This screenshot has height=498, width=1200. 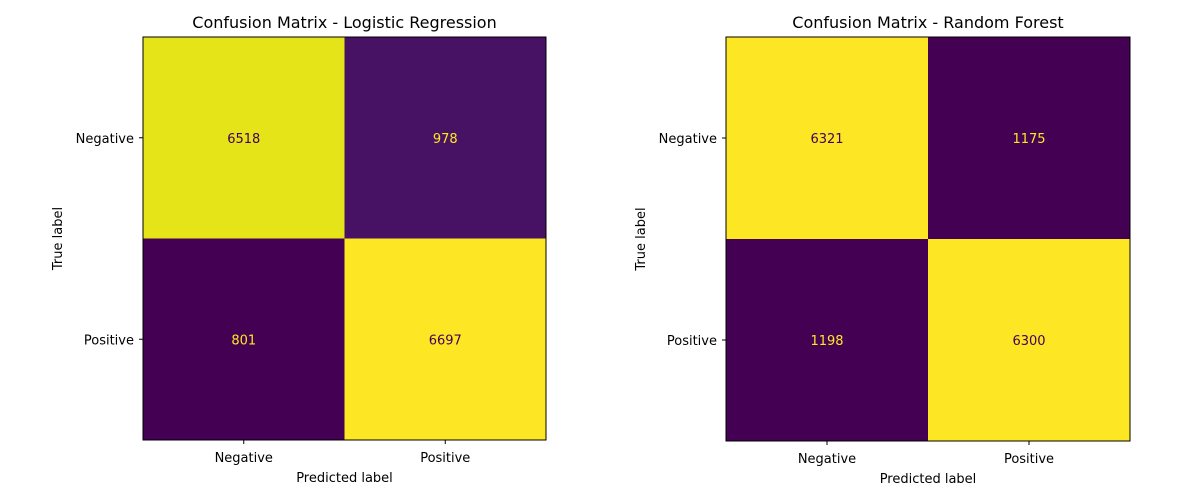 I want to click on chart-title: Confusion Matrix - Logistic Regression, so click(x=344, y=22).